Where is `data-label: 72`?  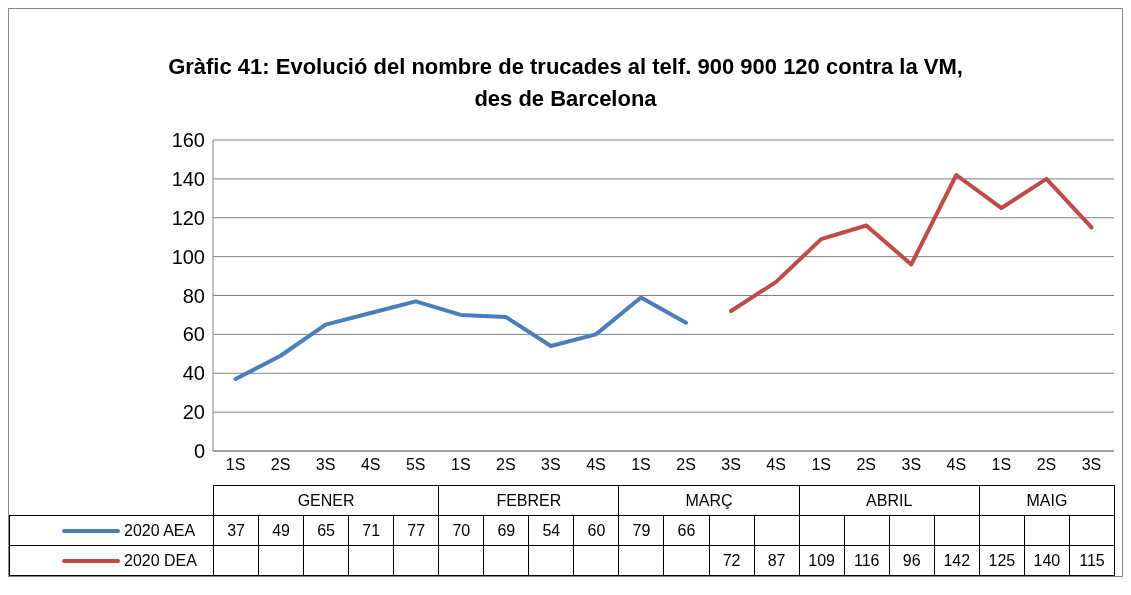
data-label: 72 is located at coordinates (732, 560).